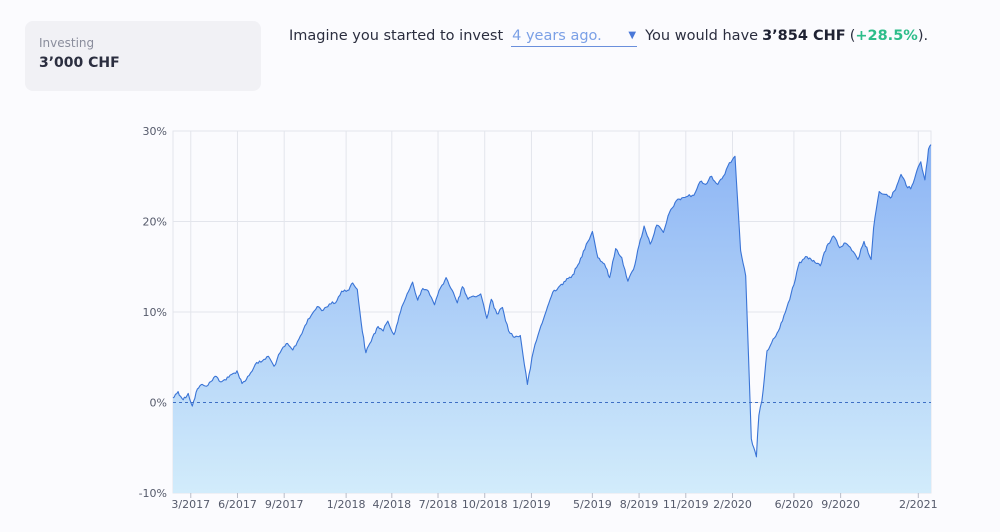 This screenshot has width=1000, height=532. What do you see at coordinates (732, 504) in the screenshot?
I see `x-tick-label: 2/2020` at bounding box center [732, 504].